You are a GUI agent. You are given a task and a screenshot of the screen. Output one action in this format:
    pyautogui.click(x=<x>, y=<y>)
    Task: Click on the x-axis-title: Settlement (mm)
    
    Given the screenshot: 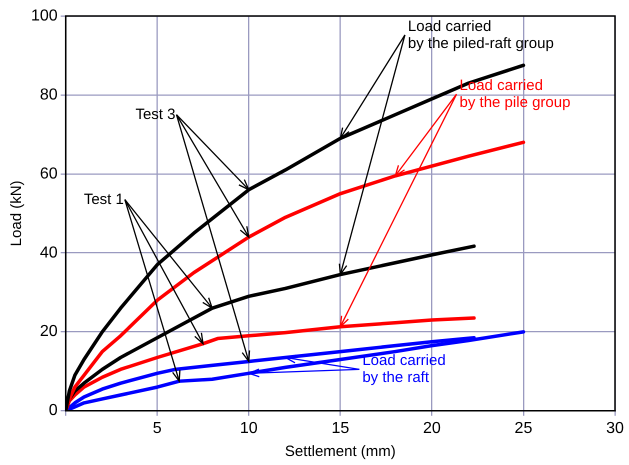 What is the action you would take?
    pyautogui.click(x=340, y=451)
    